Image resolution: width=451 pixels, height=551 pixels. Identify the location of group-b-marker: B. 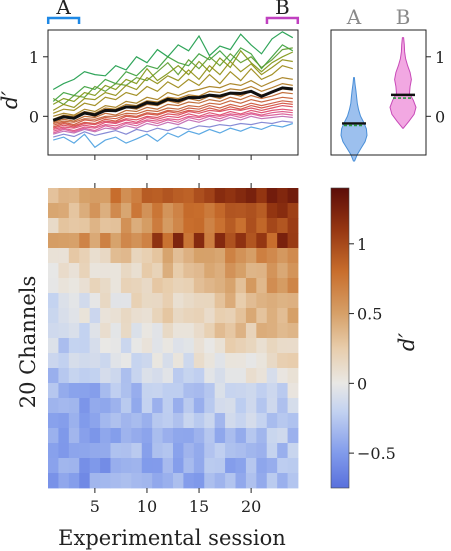
(282, 12).